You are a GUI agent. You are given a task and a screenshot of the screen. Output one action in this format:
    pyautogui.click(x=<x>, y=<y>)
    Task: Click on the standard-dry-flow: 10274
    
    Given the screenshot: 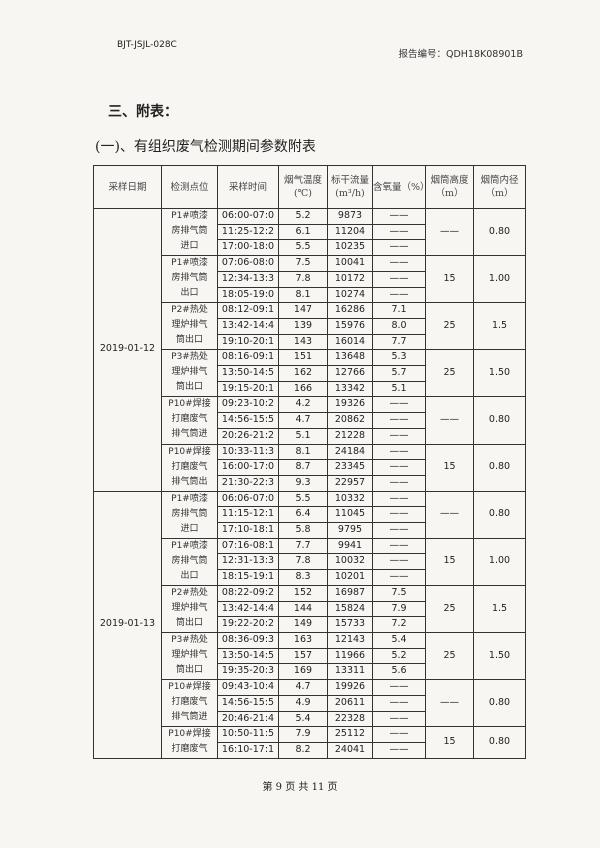 What is the action you would take?
    pyautogui.click(x=350, y=295)
    